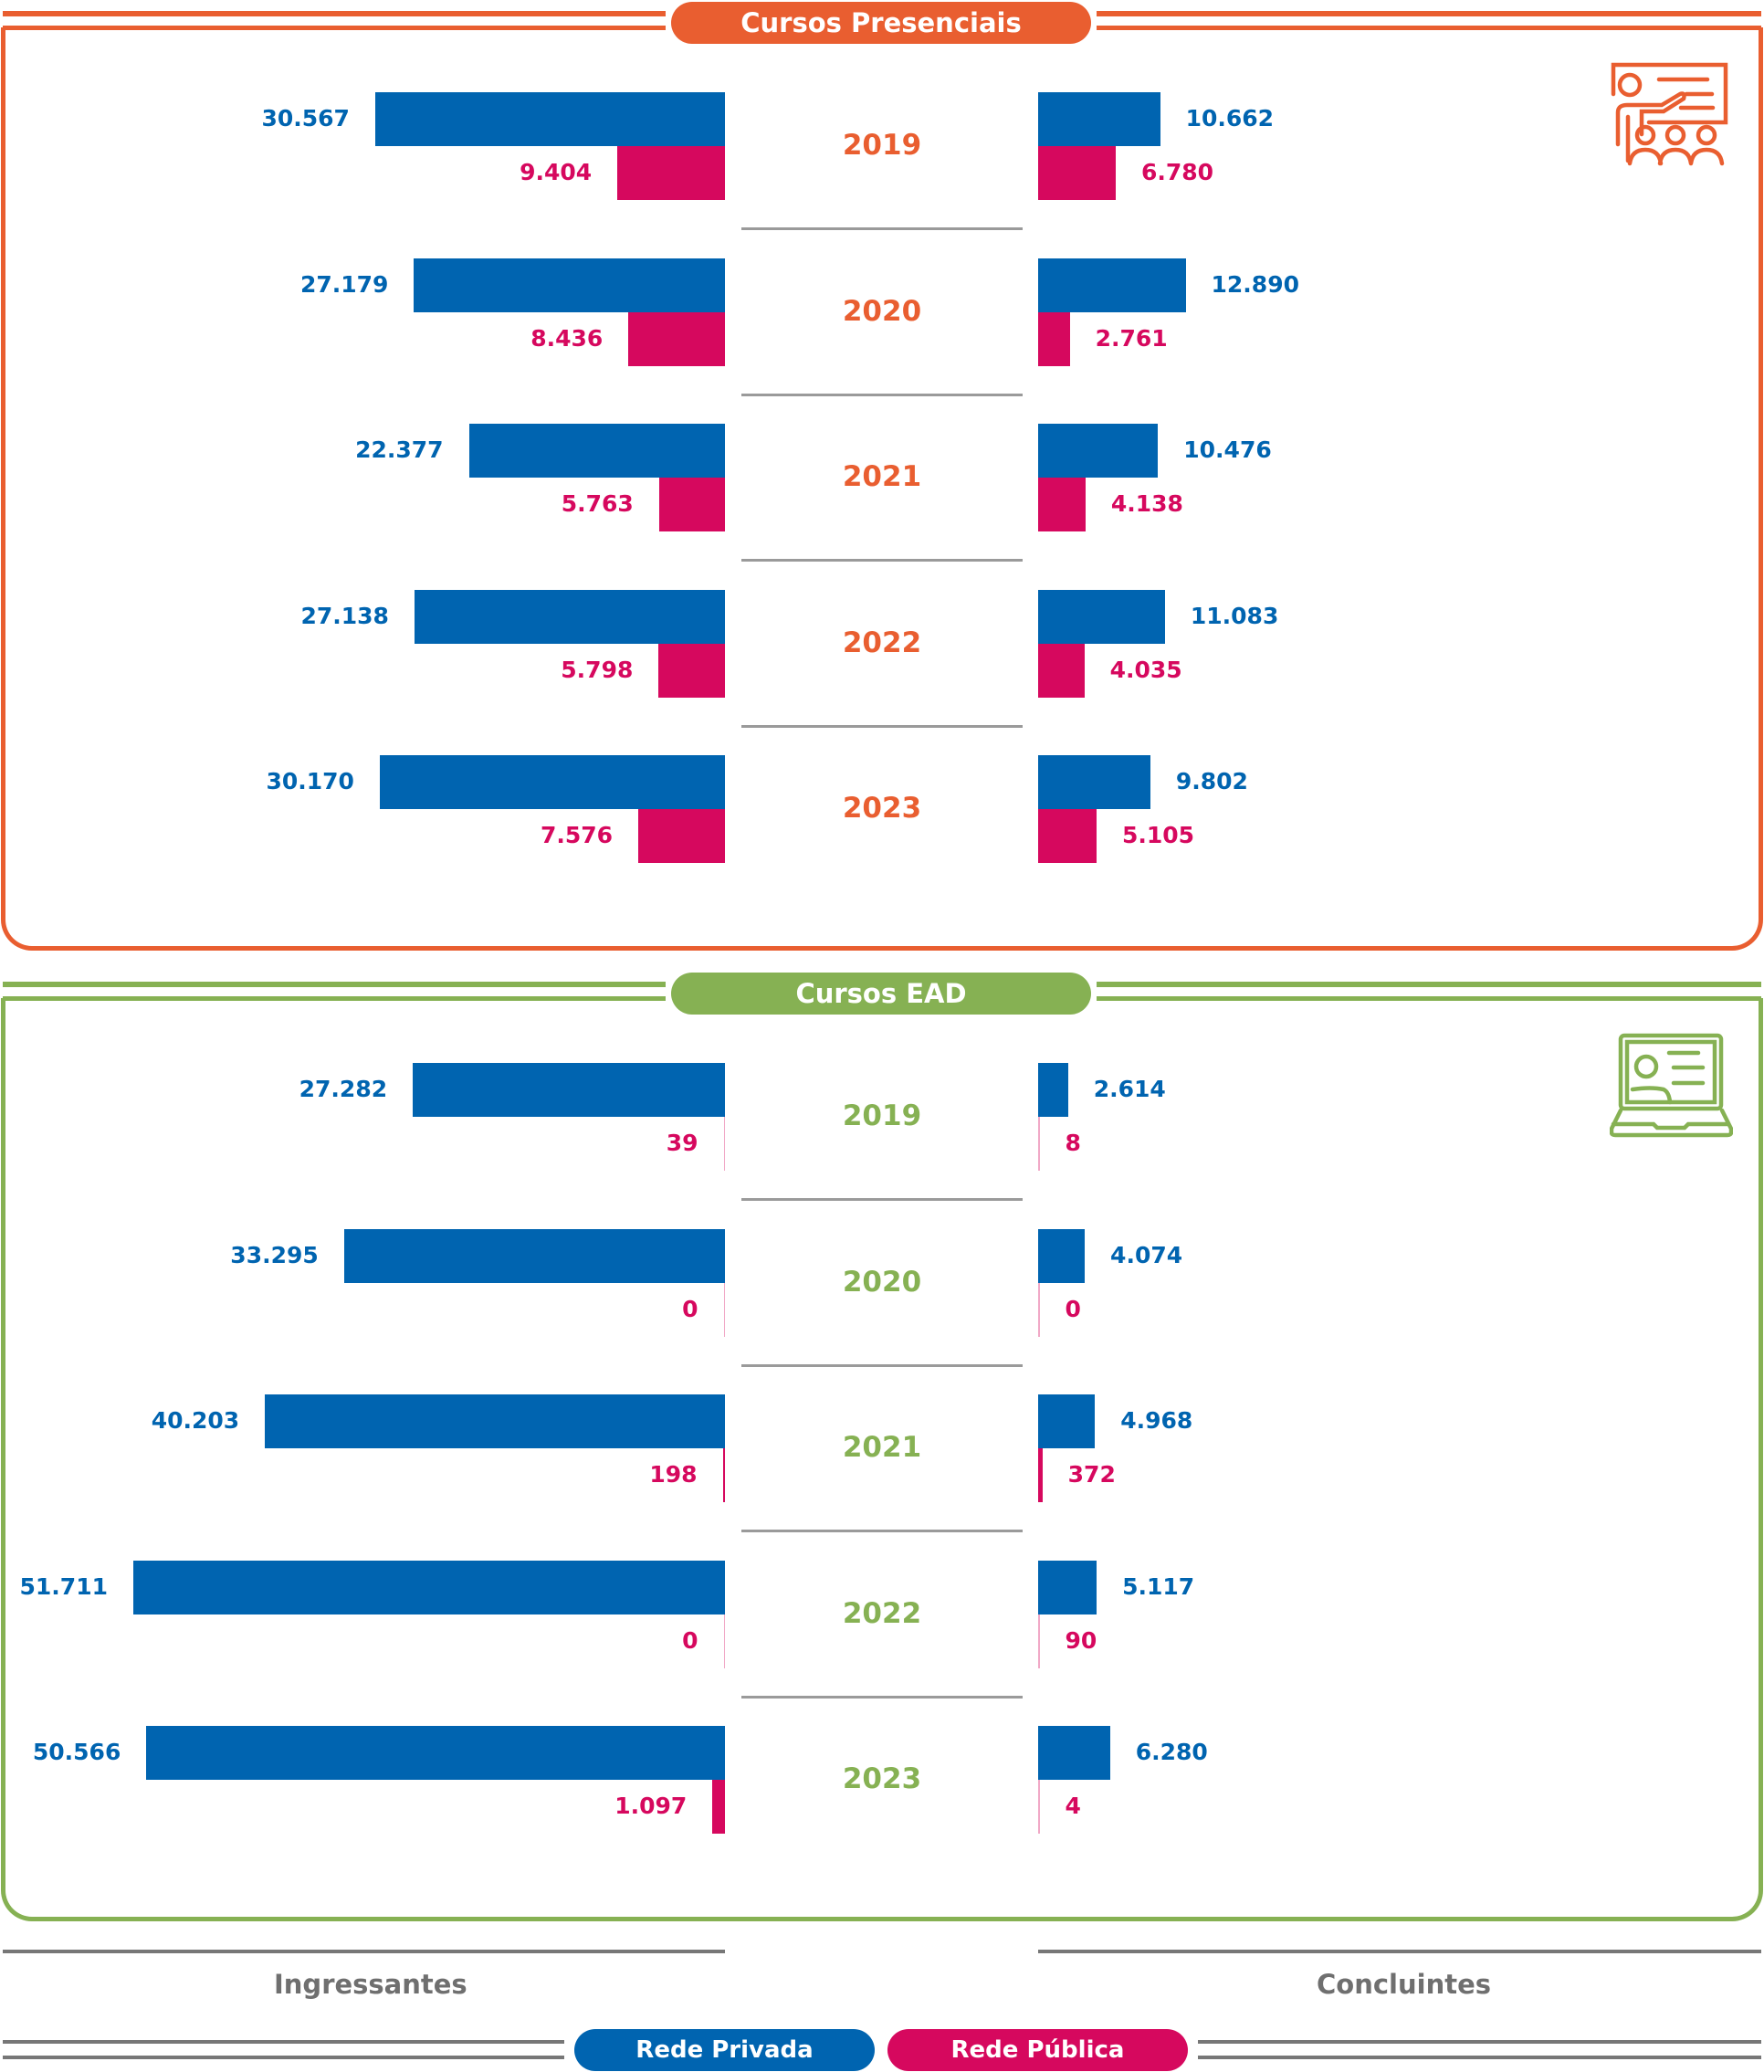 Image resolution: width=1764 pixels, height=2072 pixels. What do you see at coordinates (882, 1448) in the screenshot?
I see `year-label: 2021` at bounding box center [882, 1448].